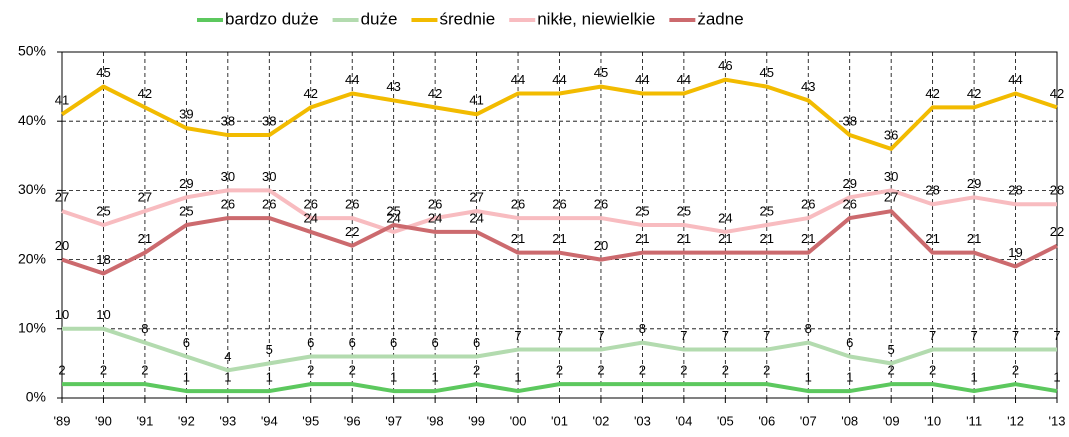 The height and width of the screenshot is (437, 1069). Describe the element at coordinates (932, 420) in the screenshot. I see `x-tick-label: '10` at that location.